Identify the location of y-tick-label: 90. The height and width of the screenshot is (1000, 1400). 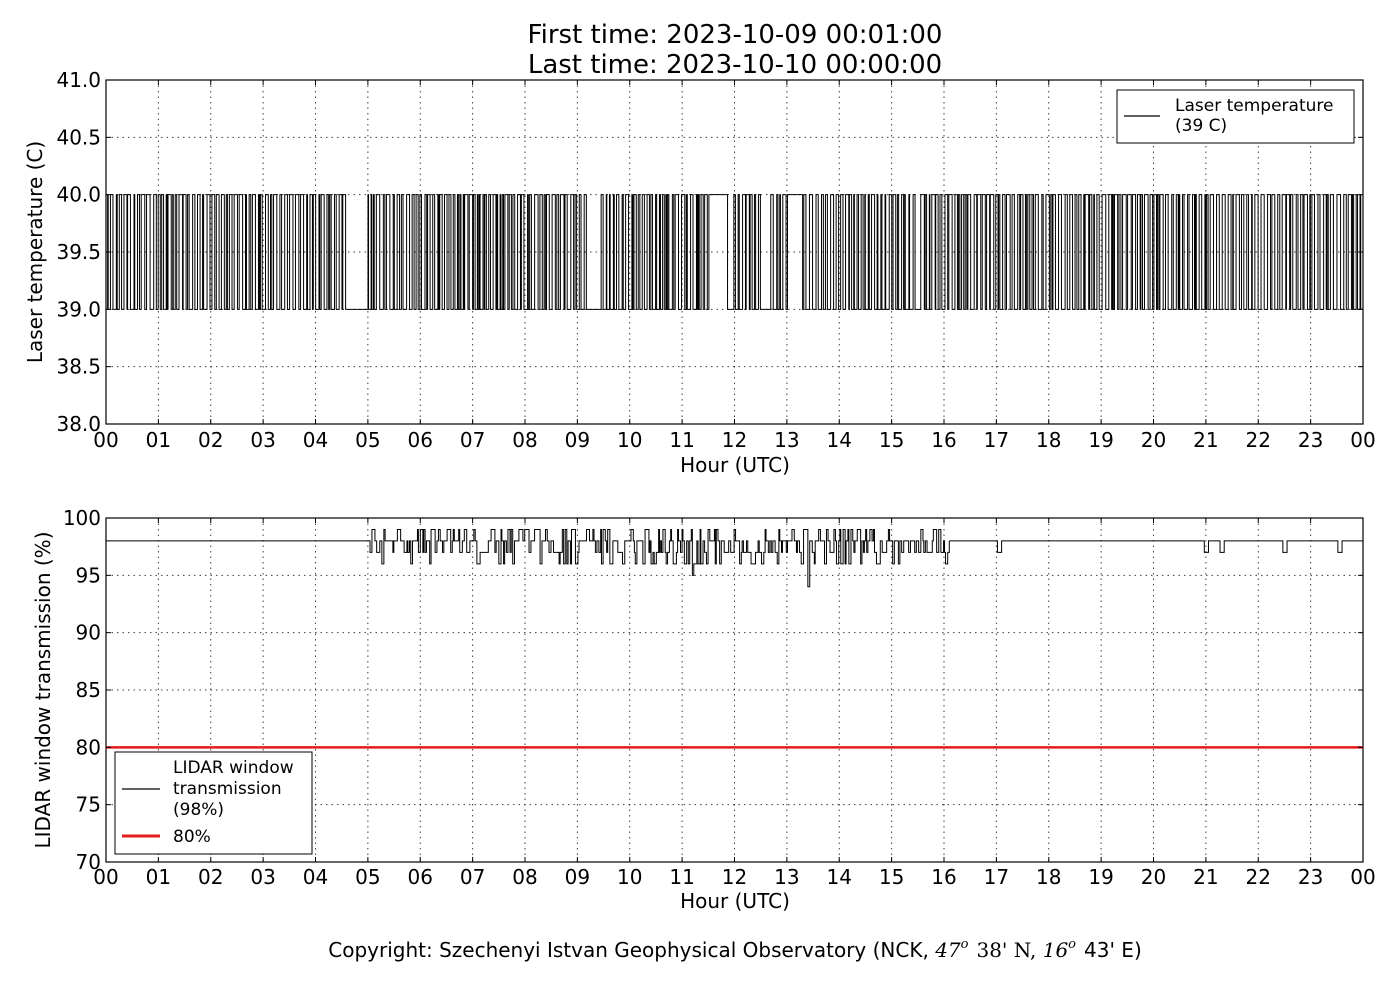
(88, 633).